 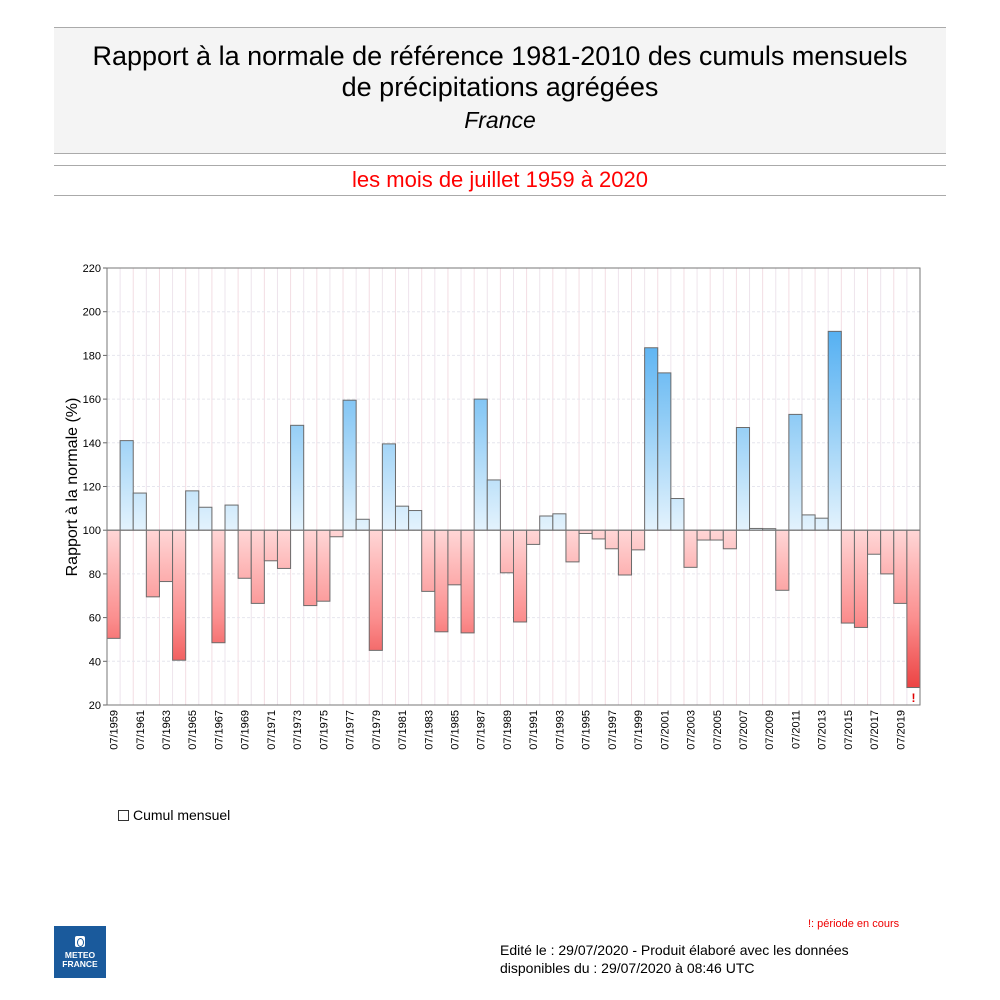 I want to click on x-tick-label: 07/1999, so click(x=639, y=730).